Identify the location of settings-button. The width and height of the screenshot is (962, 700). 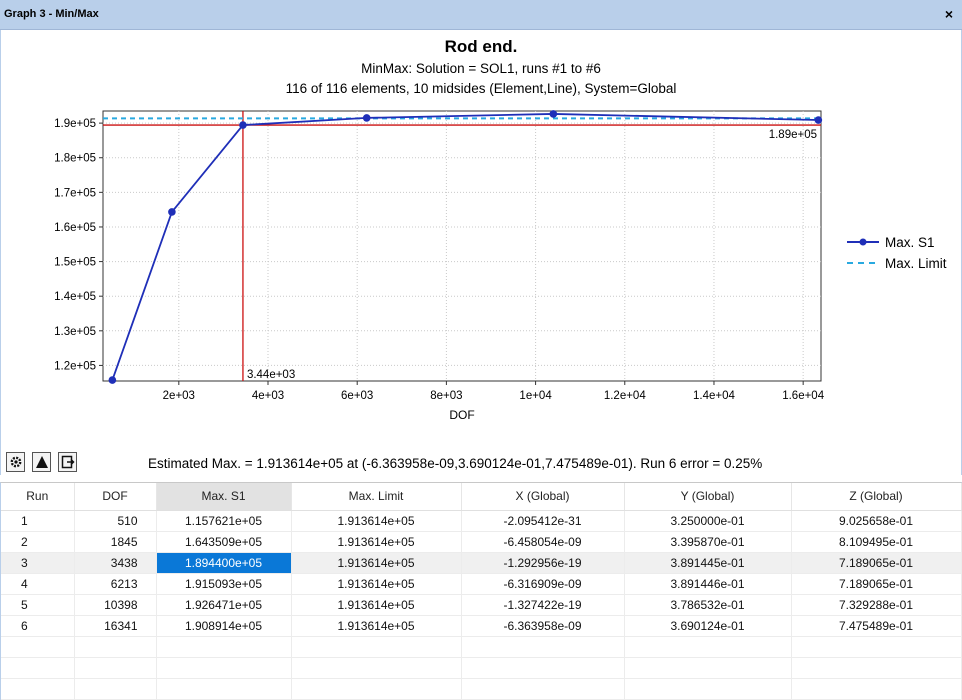
(15, 462).